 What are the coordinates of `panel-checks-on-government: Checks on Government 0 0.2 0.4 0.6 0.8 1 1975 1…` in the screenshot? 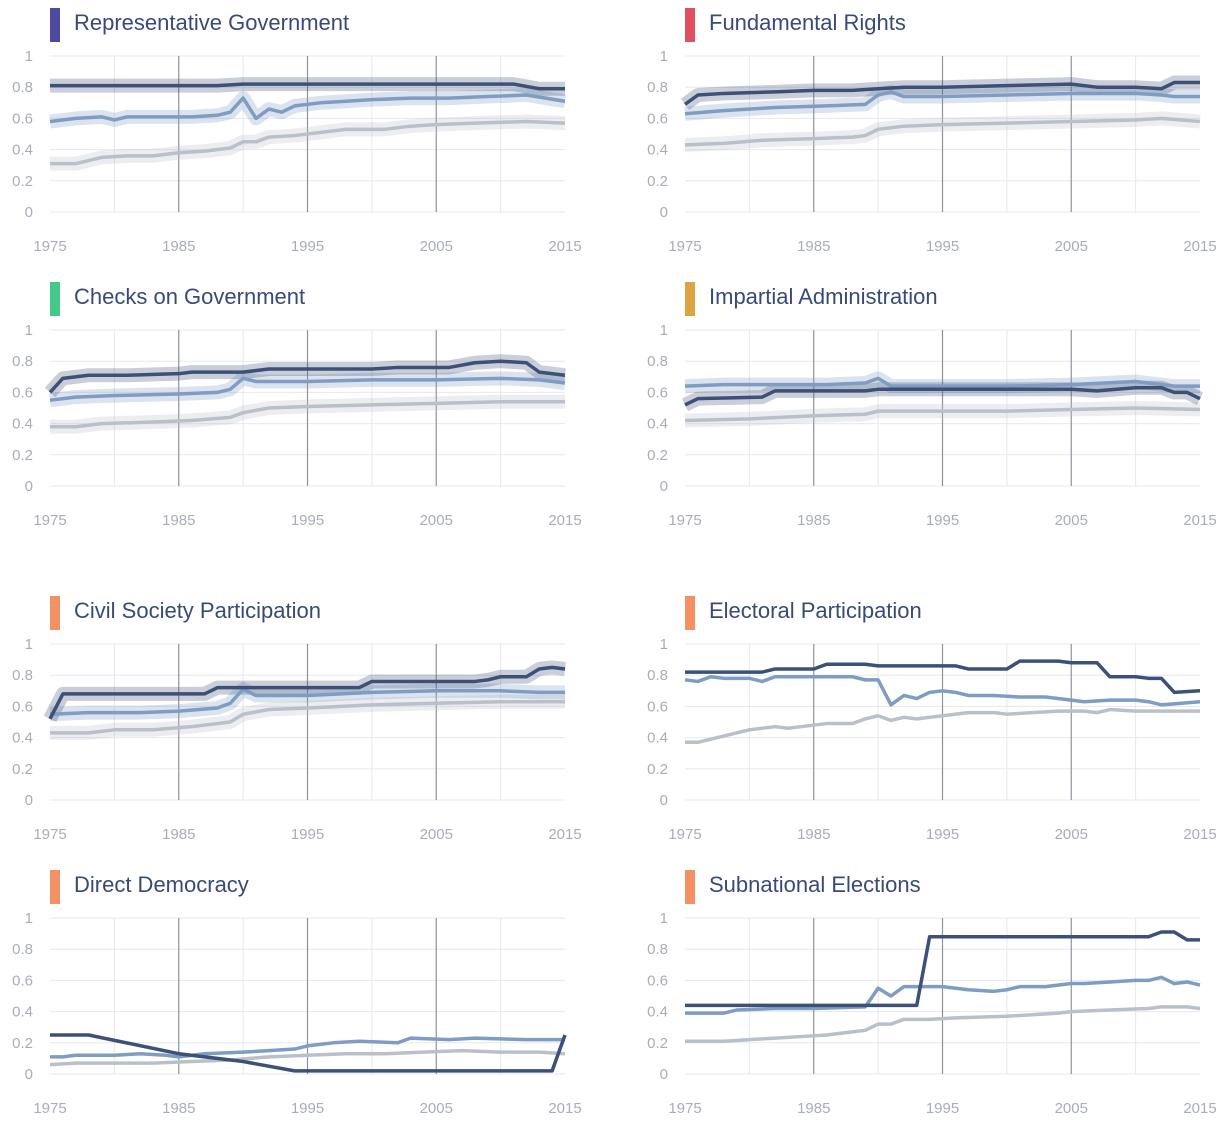 It's located at (300, 405).